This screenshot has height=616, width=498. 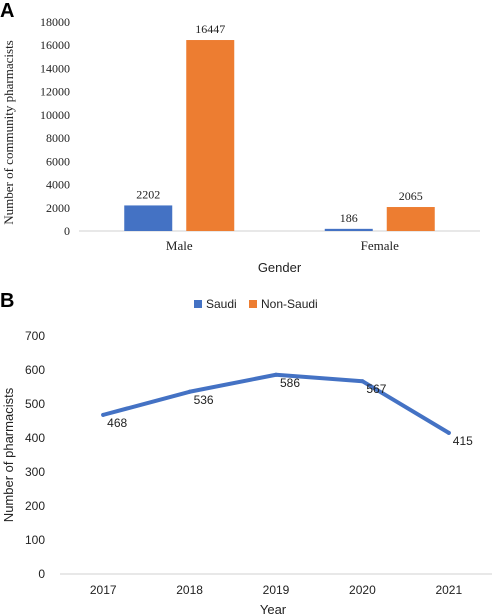 I want to click on y-tick-label: 18000, so click(x=55, y=22).